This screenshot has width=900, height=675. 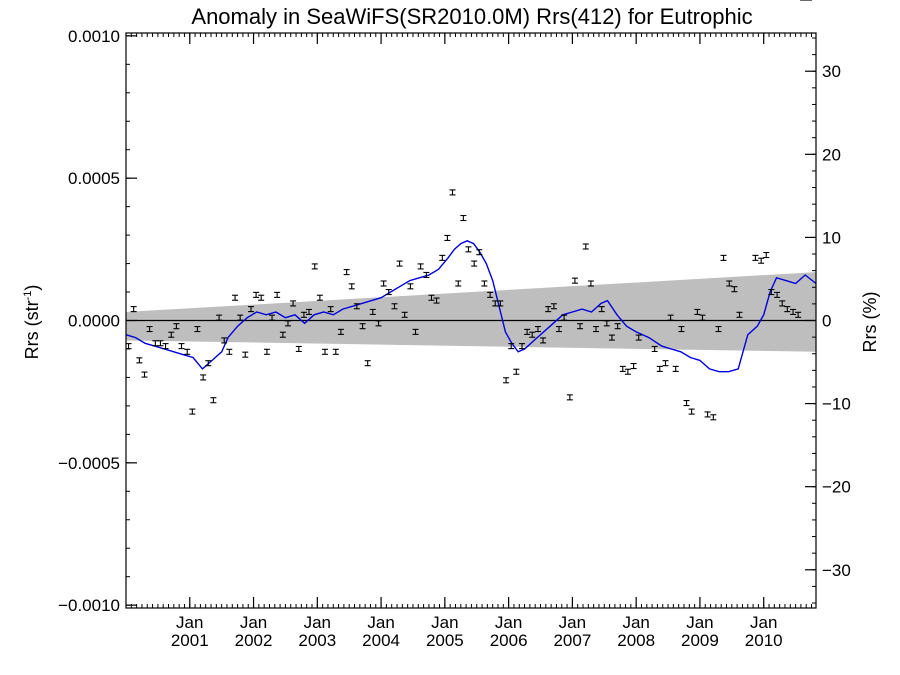 I want to click on y-right-tick-label: 30, so click(x=831, y=71).